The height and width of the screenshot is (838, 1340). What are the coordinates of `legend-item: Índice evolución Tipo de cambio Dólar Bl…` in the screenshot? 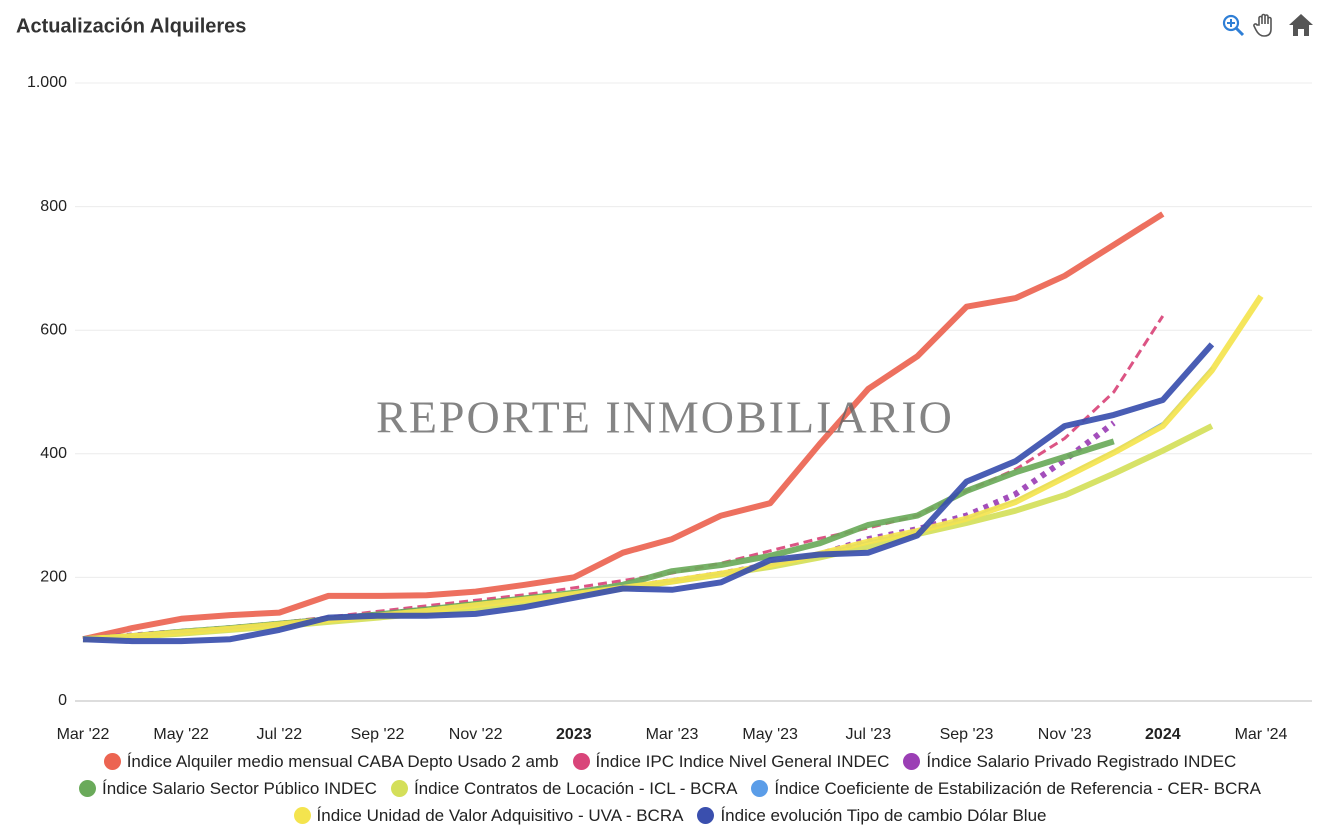 It's located at (871, 816).